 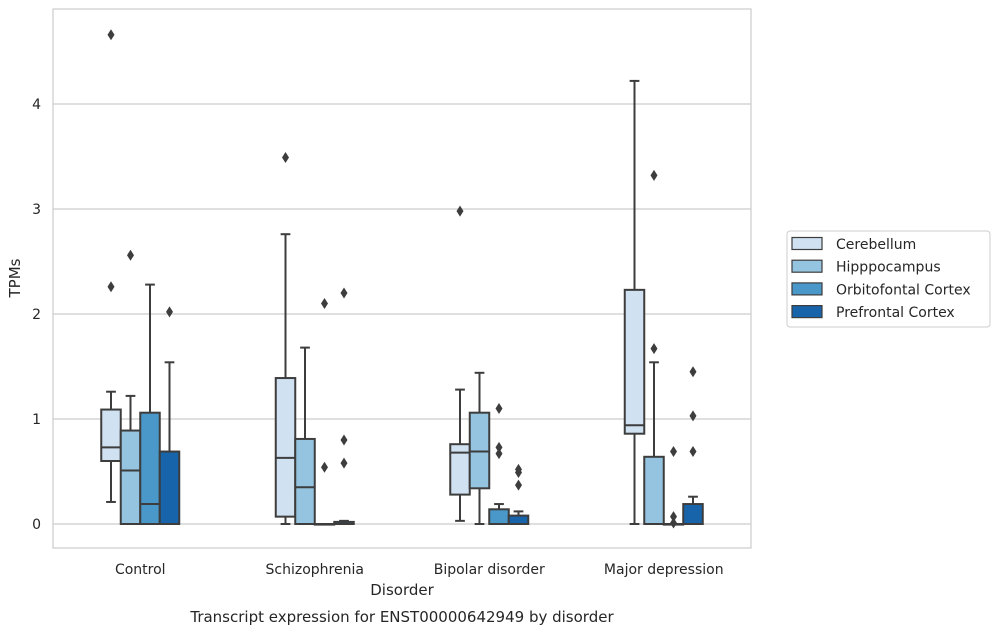 What do you see at coordinates (903, 290) in the screenshot?
I see `legend-label: Orbitofontal Cortex` at bounding box center [903, 290].